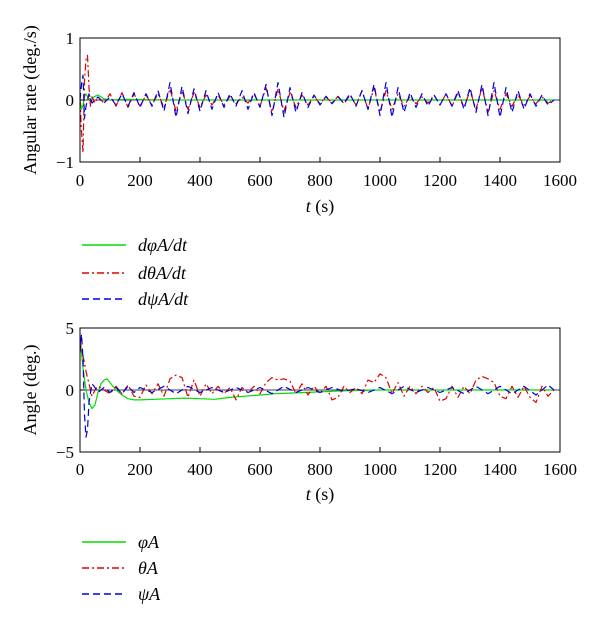  I want to click on chart2-legend: φA θA ψA, so click(121, 568).